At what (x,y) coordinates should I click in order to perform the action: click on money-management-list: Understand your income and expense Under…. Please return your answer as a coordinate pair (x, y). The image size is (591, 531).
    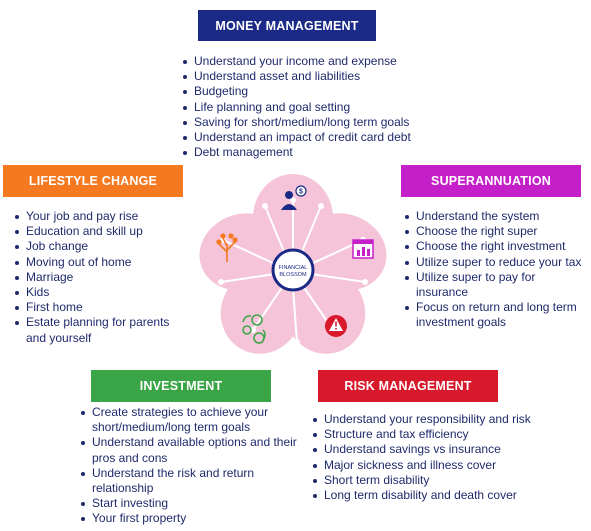
    Looking at the image, I should click on (312, 107).